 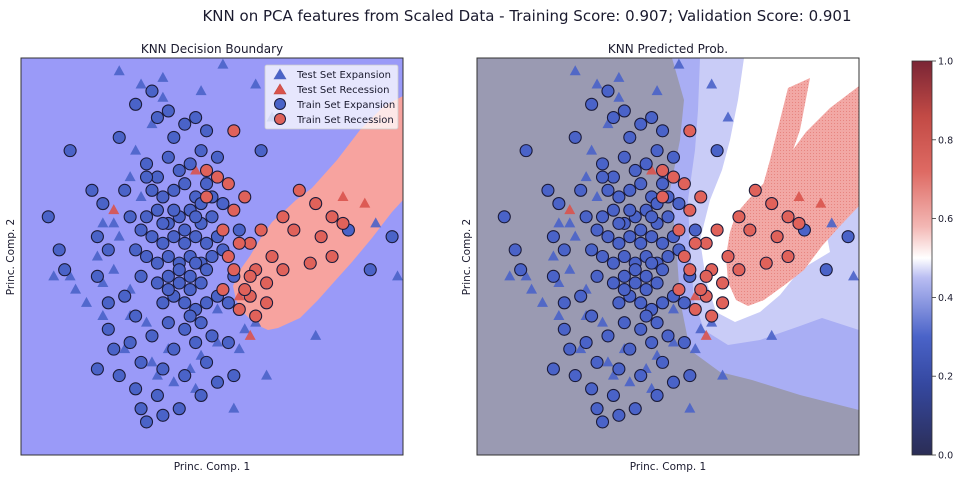 I want to click on colorbar-gradient, so click(x=922, y=258).